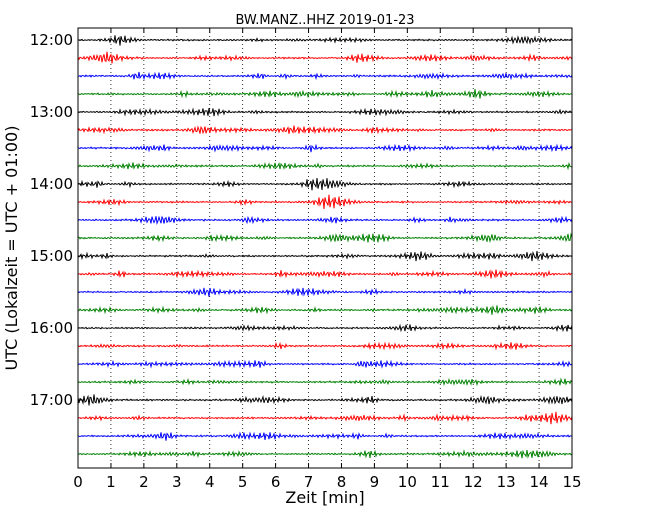 This screenshot has width=650, height=520. What do you see at coordinates (51, 112) in the screenshot?
I see `y-tick-label: 13:00` at bounding box center [51, 112].